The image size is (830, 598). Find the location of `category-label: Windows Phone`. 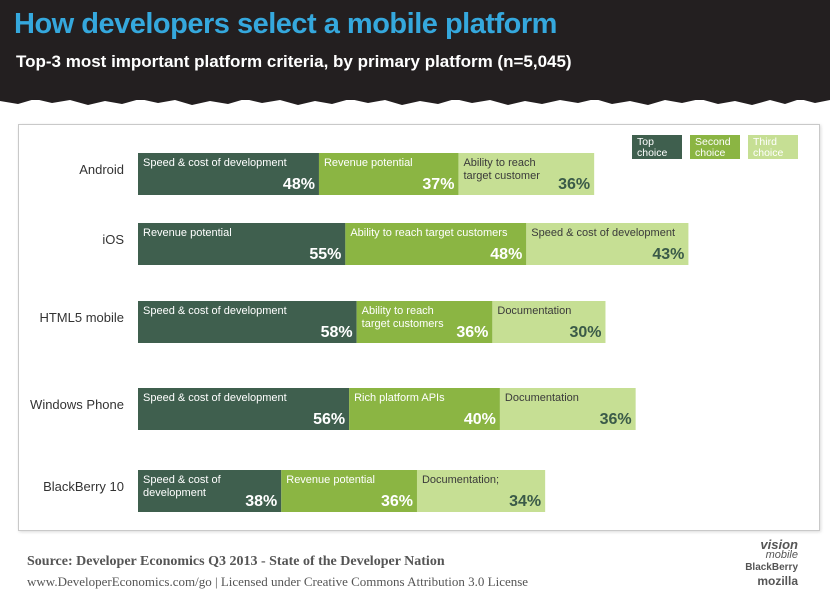

category-label: Windows Phone is located at coordinates (77, 404).